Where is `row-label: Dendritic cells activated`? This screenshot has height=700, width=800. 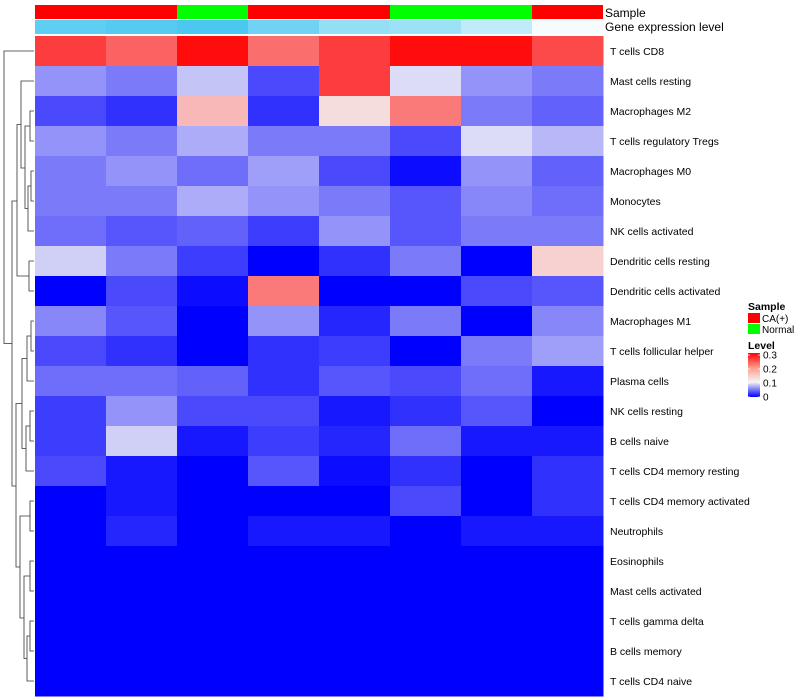 row-label: Dendritic cells activated is located at coordinates (665, 292).